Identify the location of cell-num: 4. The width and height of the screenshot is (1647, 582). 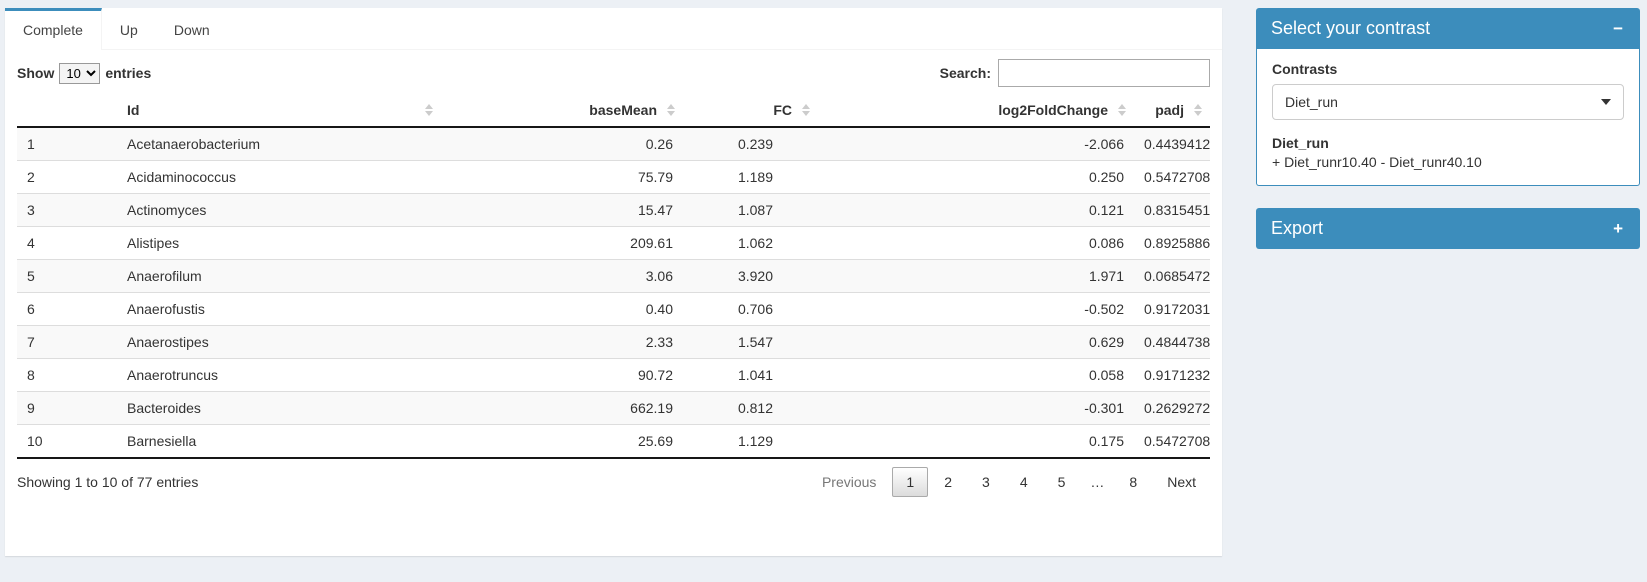
(67, 243).